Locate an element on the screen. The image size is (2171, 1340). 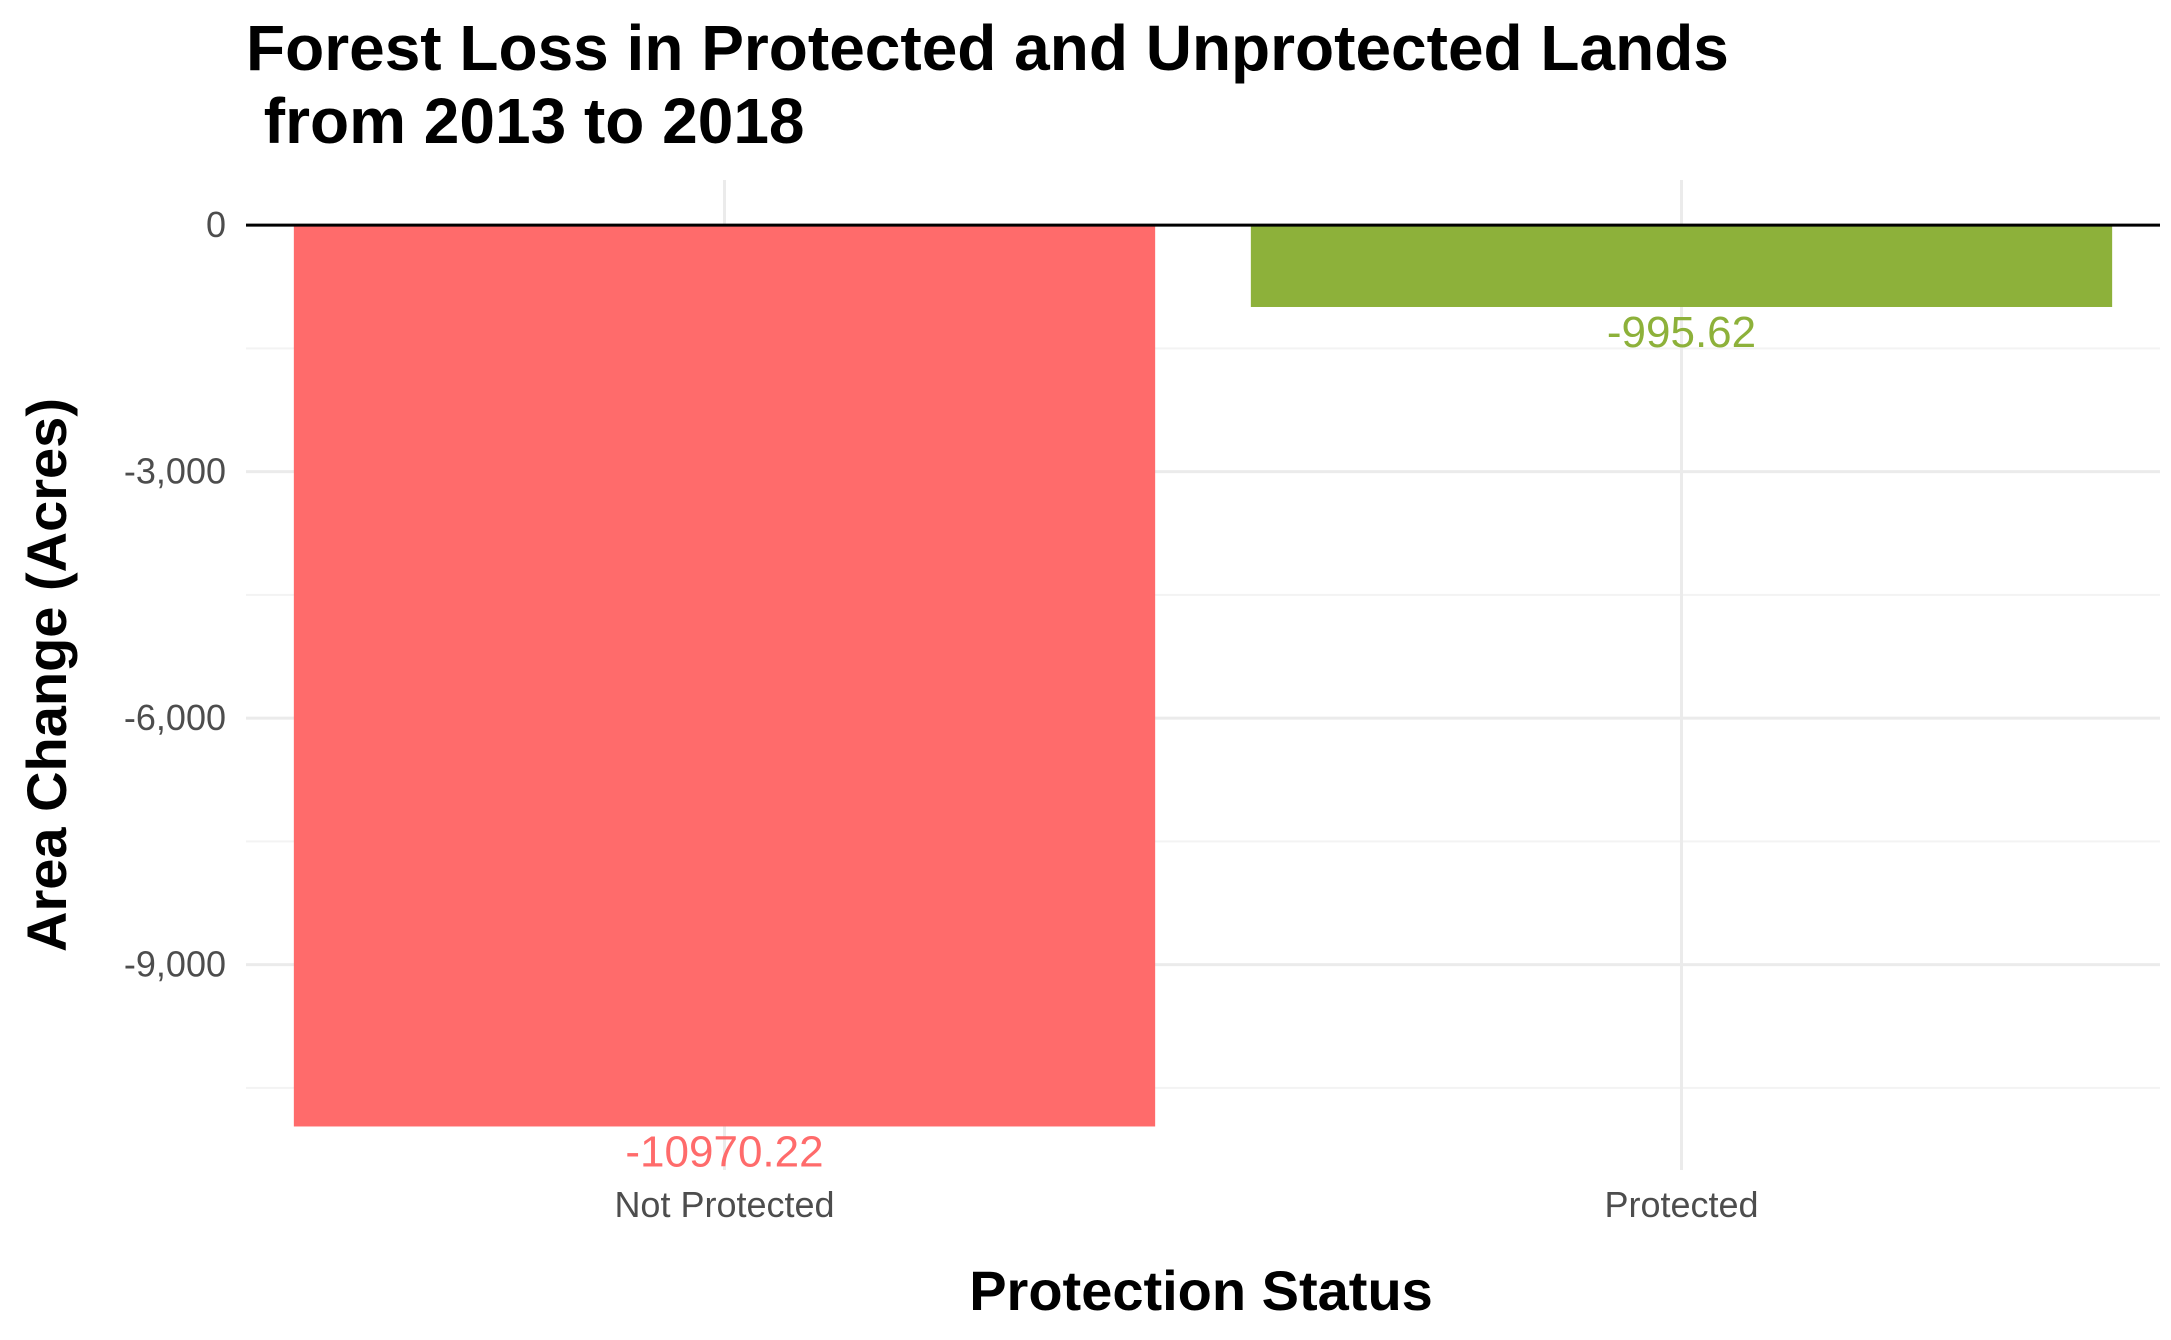
y-tick-label: -6,000 is located at coordinates (175, 717).